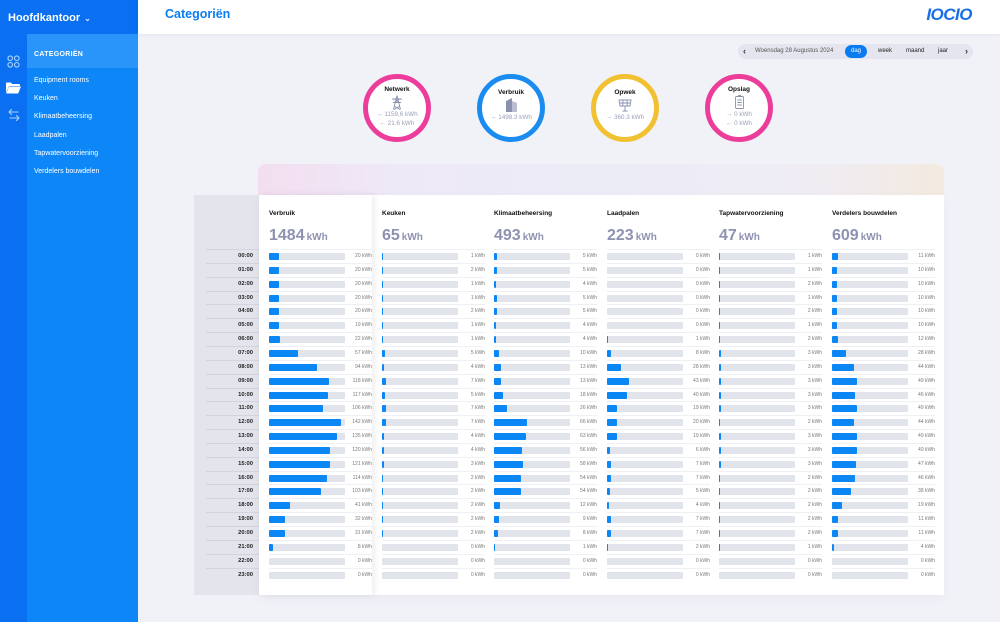 The height and width of the screenshot is (622, 1000). What do you see at coordinates (320, 533) in the screenshot?
I see `hour-row: 31 kWh` at bounding box center [320, 533].